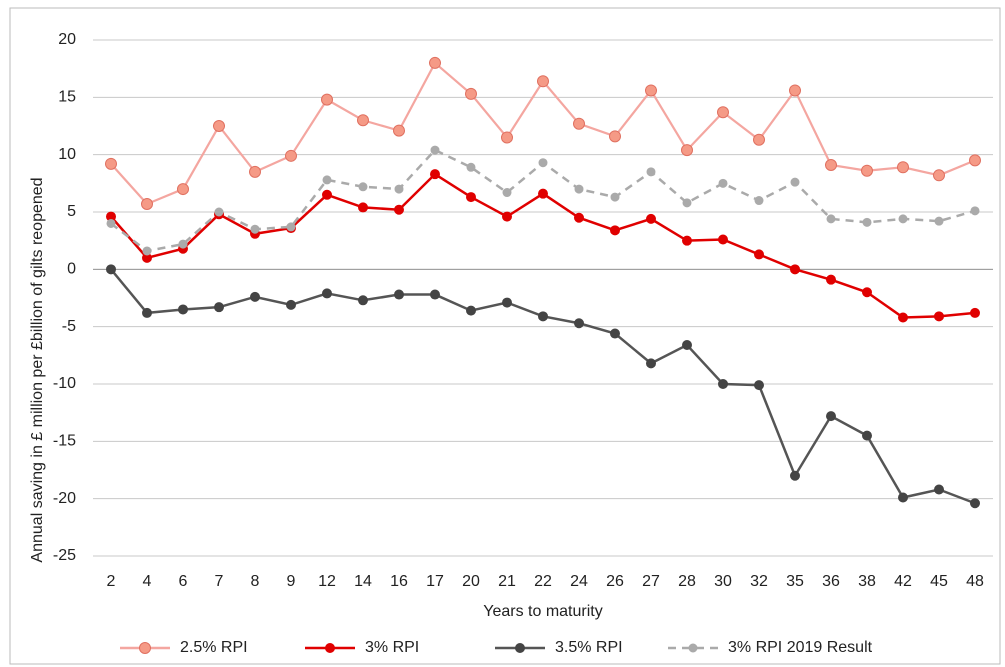  What do you see at coordinates (723, 581) in the screenshot?
I see `x-tick-label: 30` at bounding box center [723, 581].